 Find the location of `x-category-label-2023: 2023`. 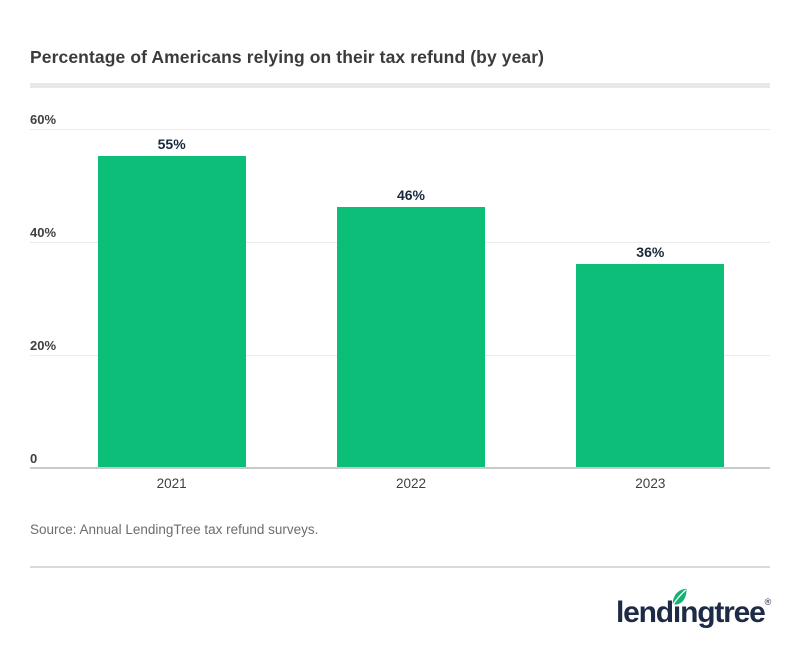

x-category-label-2023: 2023 is located at coordinates (650, 483).